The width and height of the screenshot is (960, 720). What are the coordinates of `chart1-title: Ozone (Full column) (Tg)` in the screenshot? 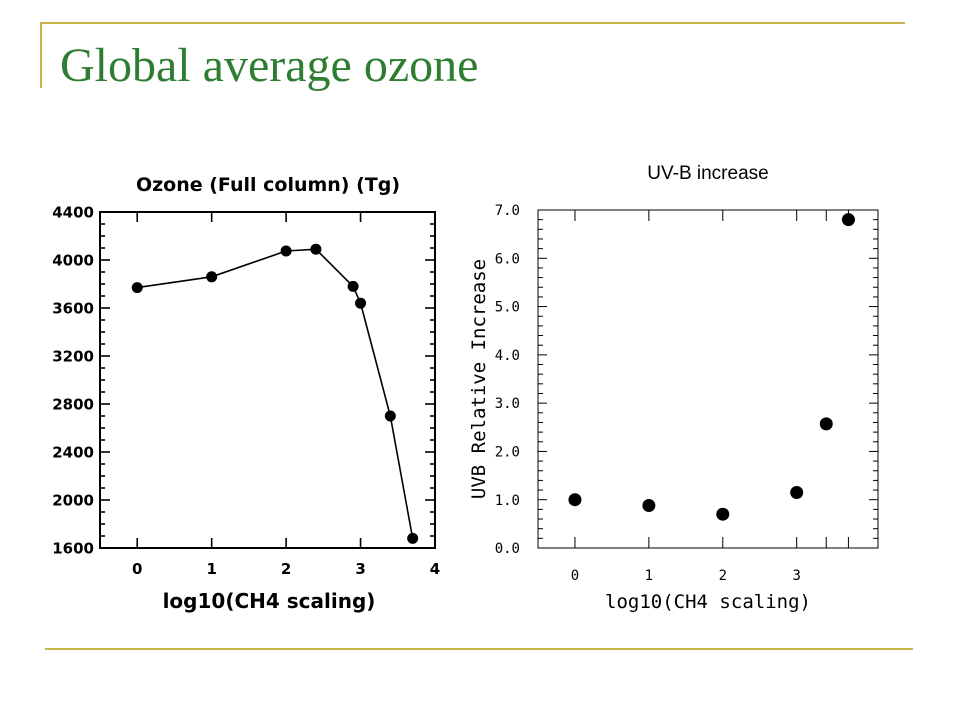 It's located at (268, 185).